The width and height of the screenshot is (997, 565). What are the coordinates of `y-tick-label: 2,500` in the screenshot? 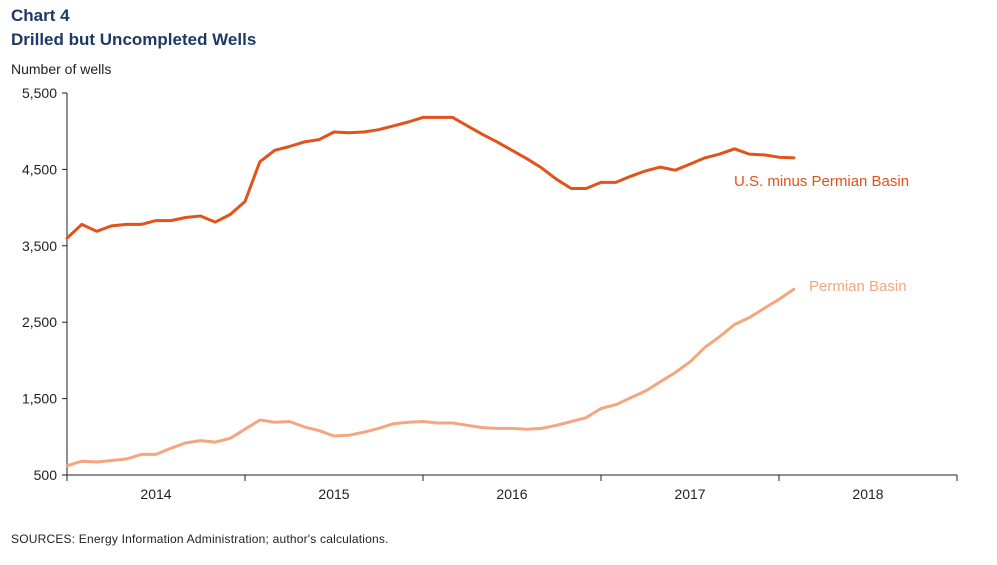 It's located at (39, 322).